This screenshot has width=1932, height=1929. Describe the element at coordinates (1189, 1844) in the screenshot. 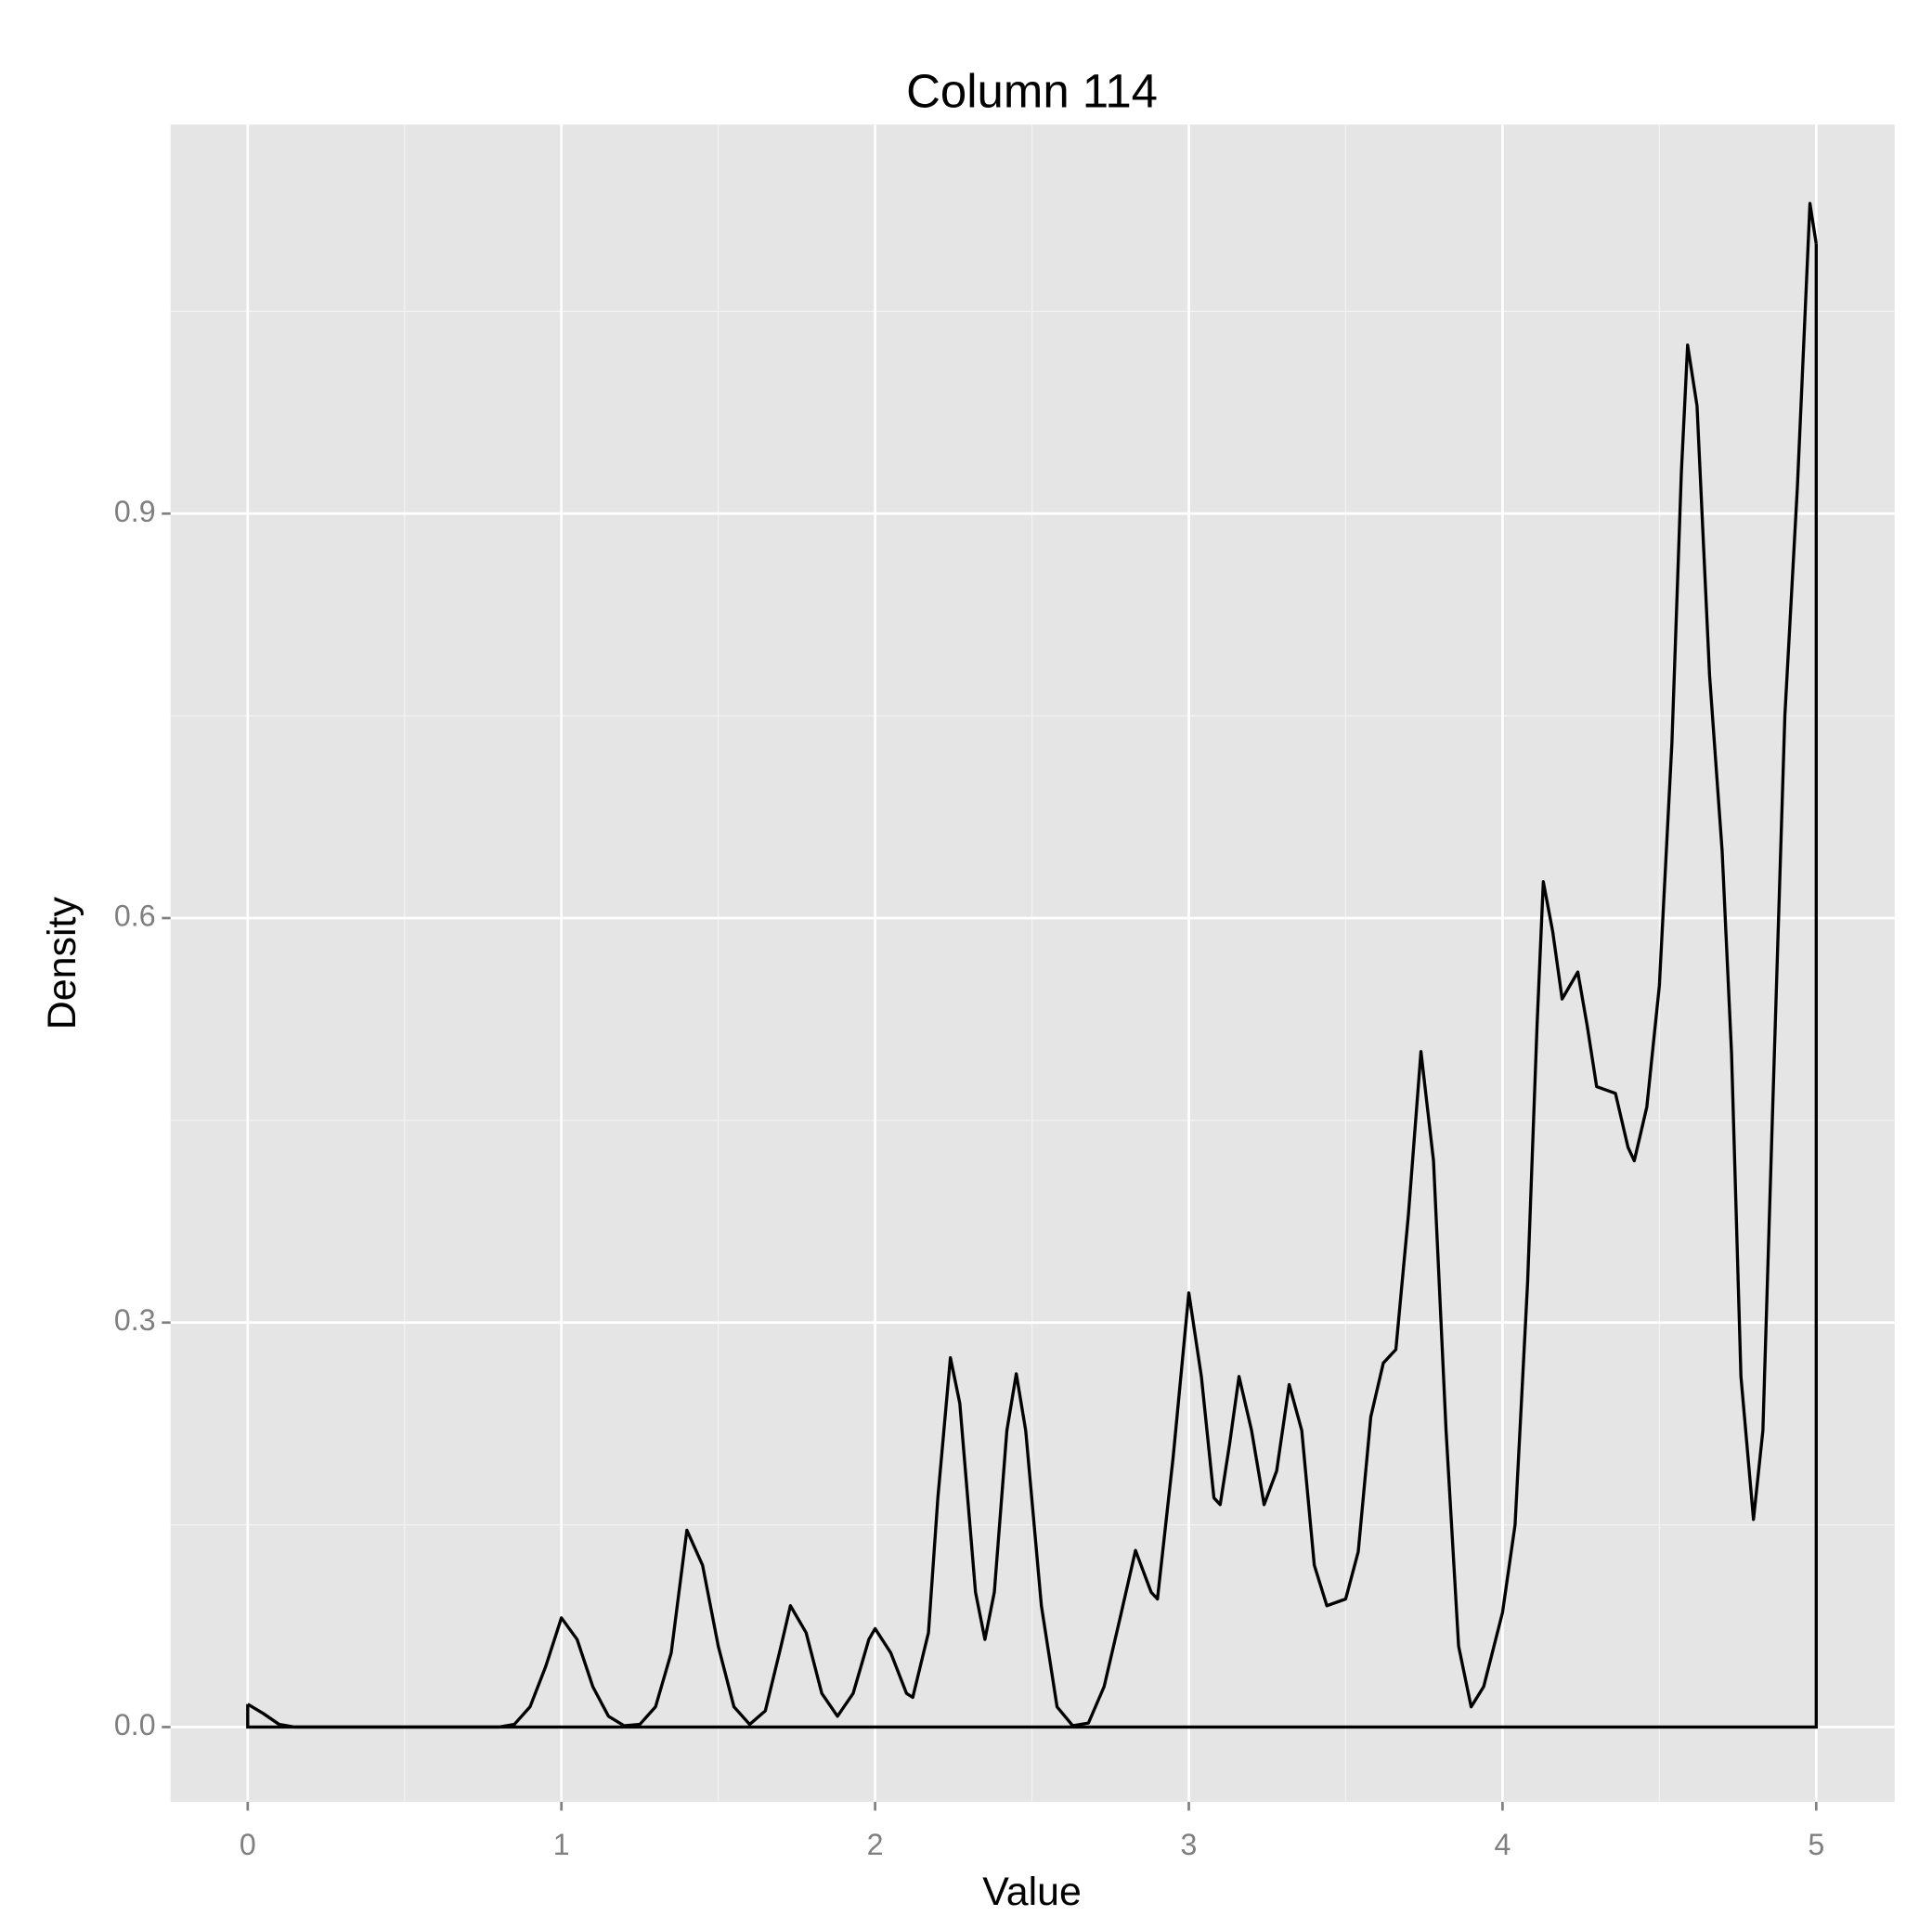

I see `x-tick-label: 3` at that location.